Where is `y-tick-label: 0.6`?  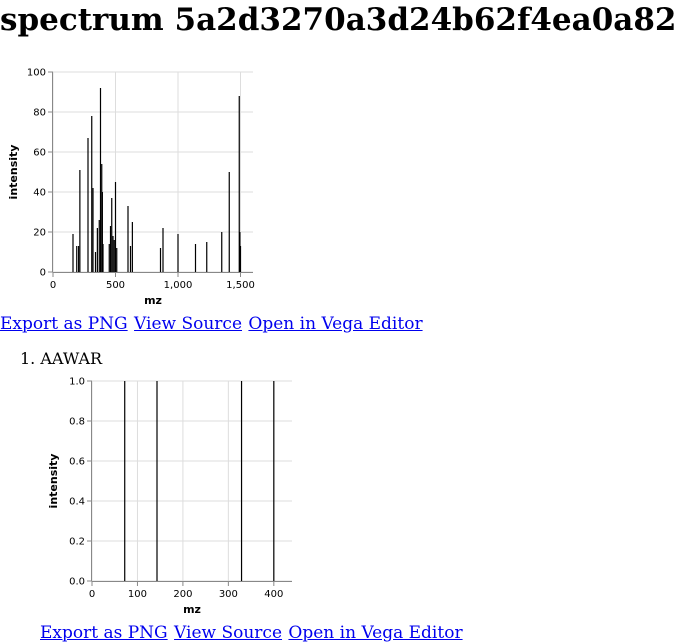
y-tick-label: 0.6 is located at coordinates (77, 462).